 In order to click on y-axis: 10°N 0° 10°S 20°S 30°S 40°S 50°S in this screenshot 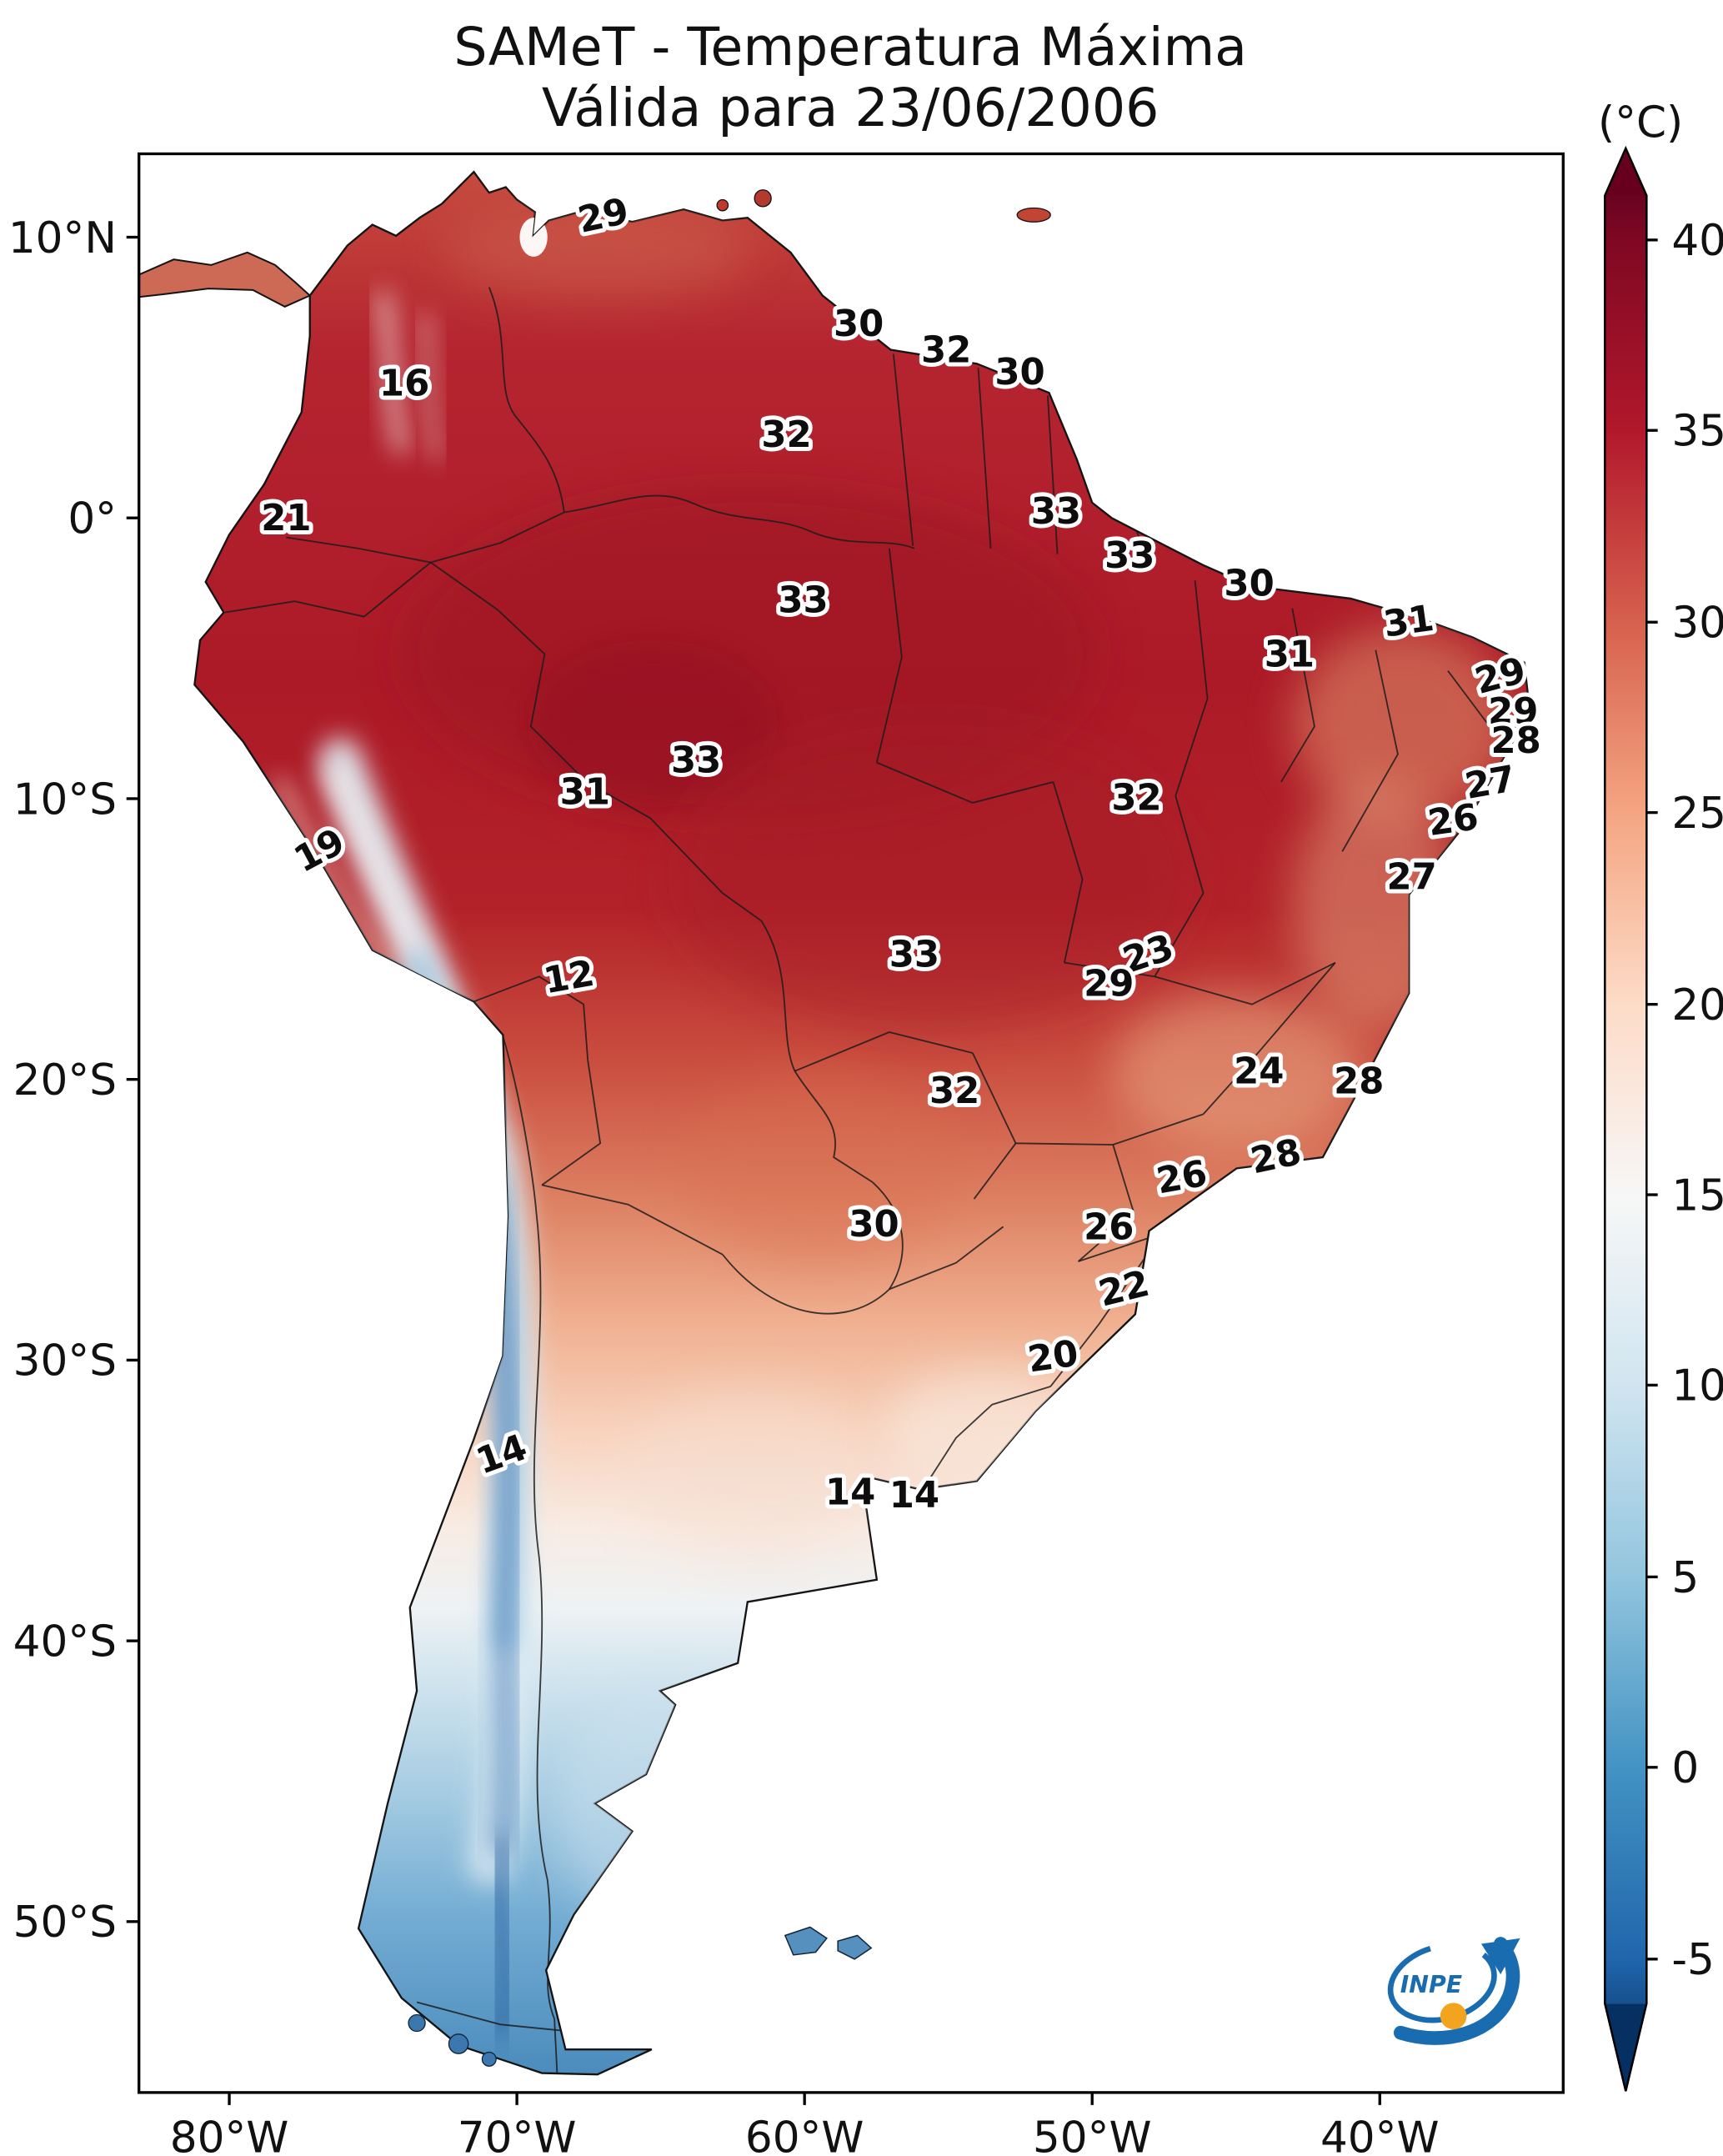, I will do `click(73, 1080)`.